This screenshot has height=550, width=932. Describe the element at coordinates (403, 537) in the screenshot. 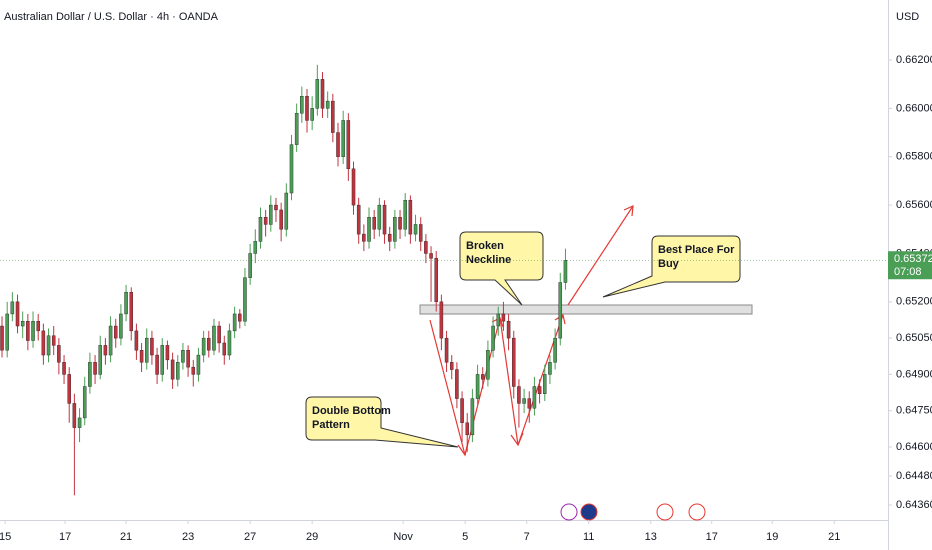

I see `x-tick-label: Nov` at that location.